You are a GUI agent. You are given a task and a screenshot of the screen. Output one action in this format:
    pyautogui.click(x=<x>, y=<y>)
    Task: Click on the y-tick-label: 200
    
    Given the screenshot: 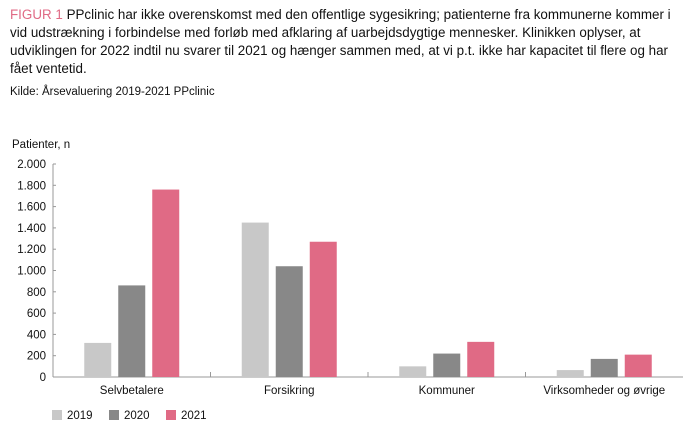 What is the action you would take?
    pyautogui.click(x=36, y=357)
    